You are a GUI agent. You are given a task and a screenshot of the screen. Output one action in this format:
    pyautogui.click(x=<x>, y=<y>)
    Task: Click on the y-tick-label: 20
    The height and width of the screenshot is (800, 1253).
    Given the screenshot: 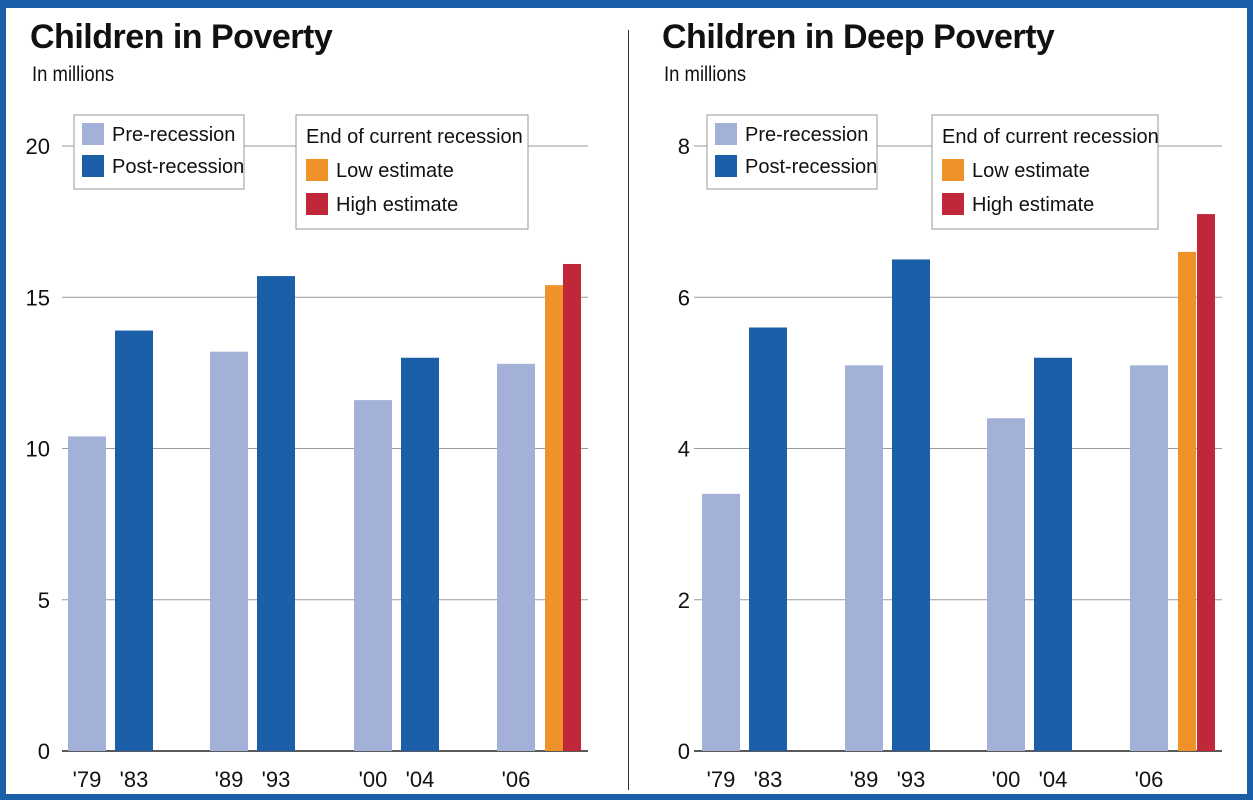 What is the action you would take?
    pyautogui.click(x=38, y=146)
    